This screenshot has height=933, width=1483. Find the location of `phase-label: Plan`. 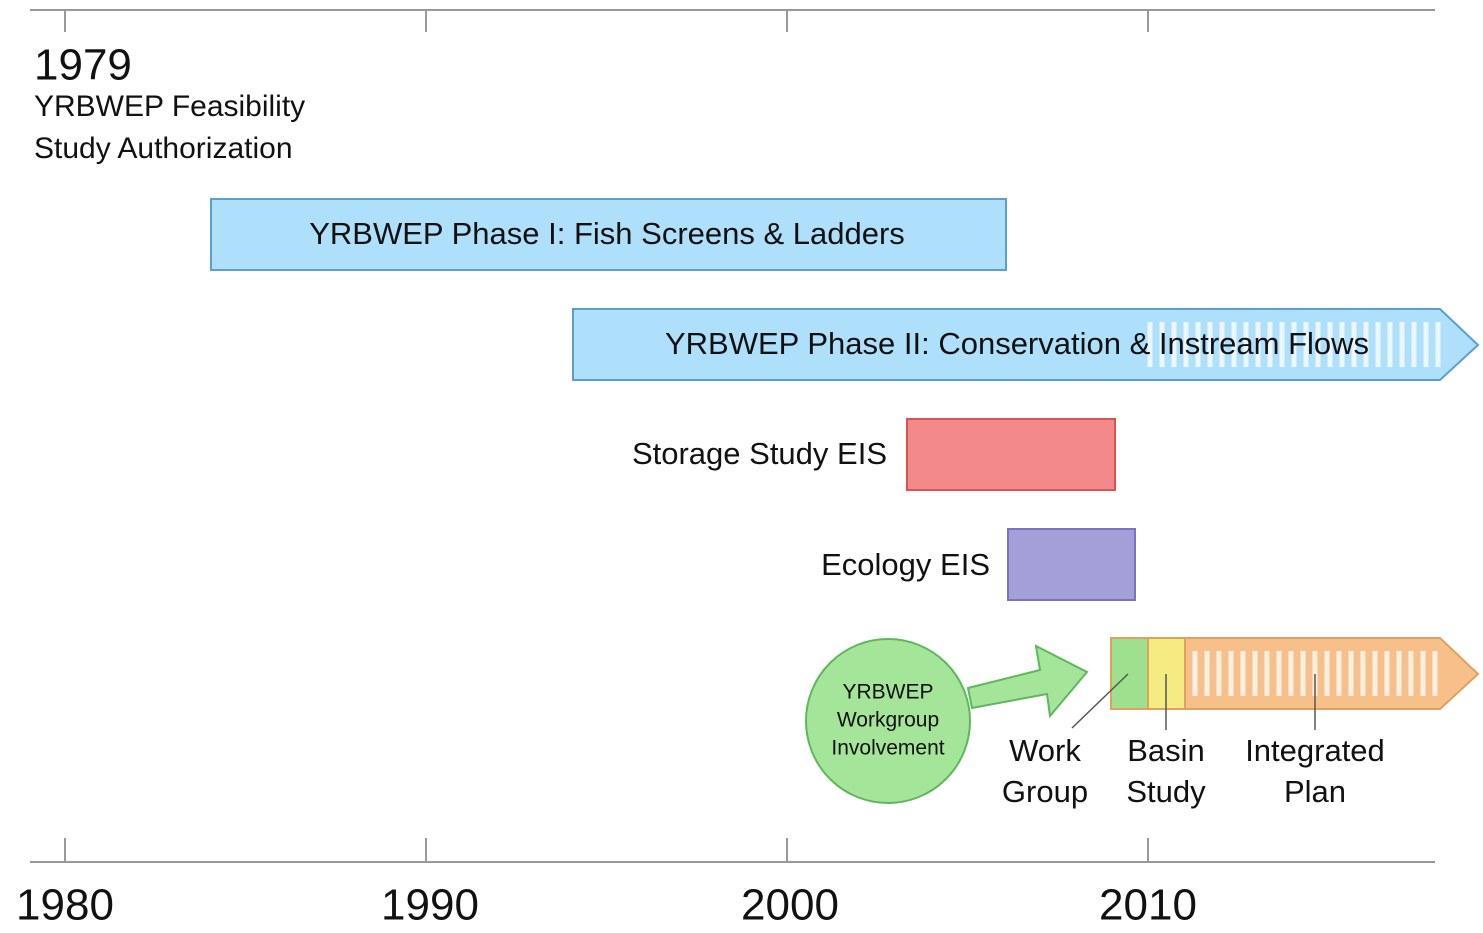

phase-label: Plan is located at coordinates (1315, 791).